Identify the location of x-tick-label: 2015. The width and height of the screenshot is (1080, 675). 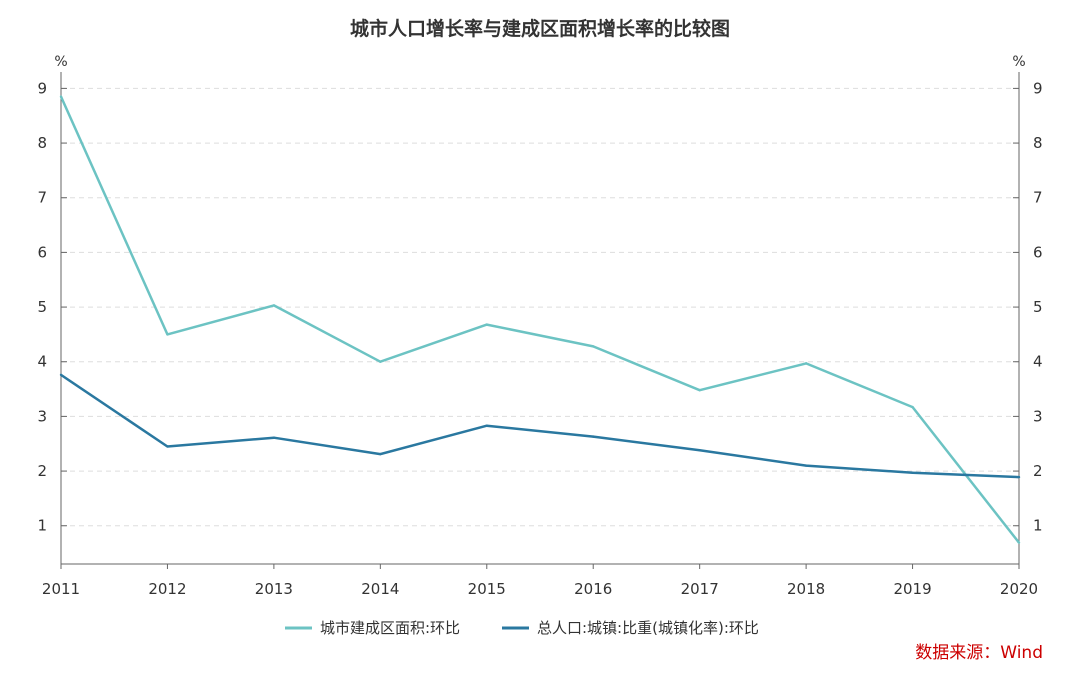
(487, 589).